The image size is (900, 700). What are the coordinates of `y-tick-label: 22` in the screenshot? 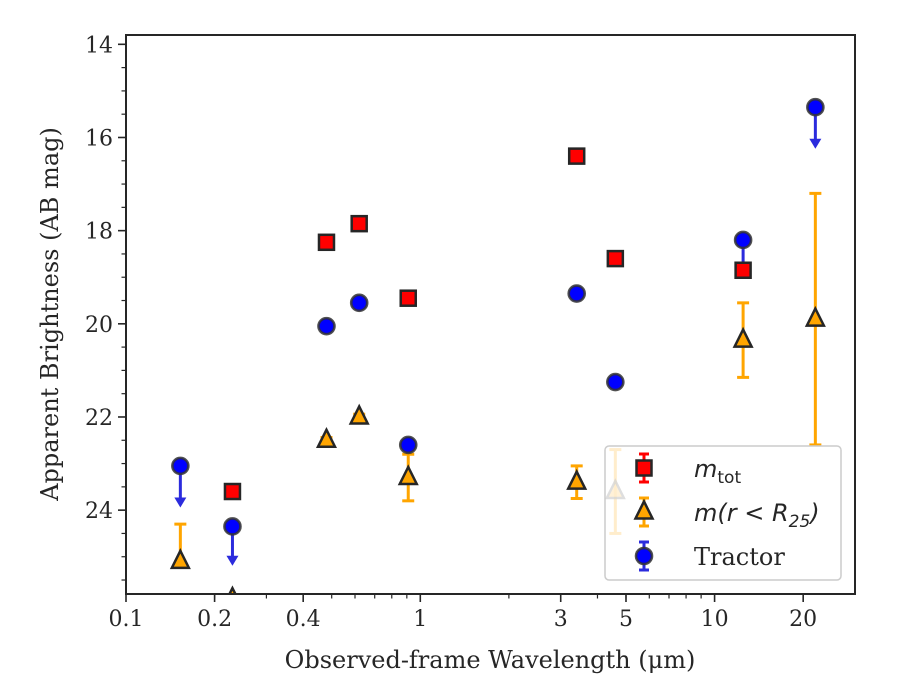 It's located at (99, 418).